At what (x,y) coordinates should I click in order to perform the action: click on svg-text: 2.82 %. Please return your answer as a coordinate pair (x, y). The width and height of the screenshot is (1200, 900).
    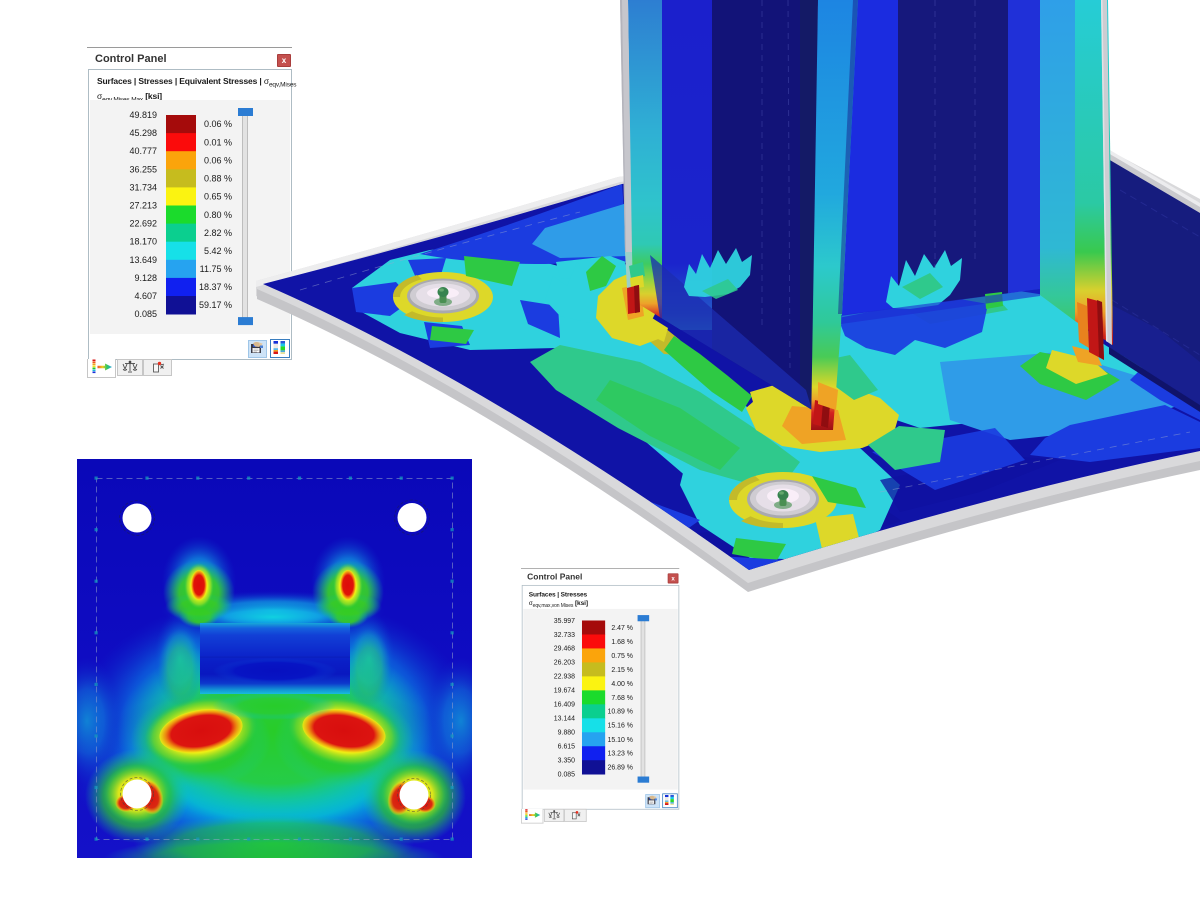
    Looking at the image, I should click on (218, 233).